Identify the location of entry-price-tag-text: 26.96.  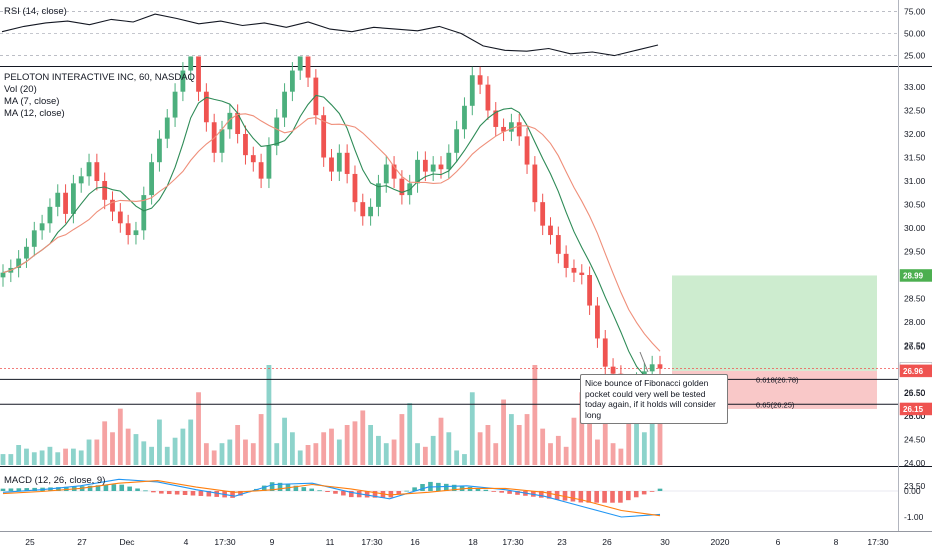
(913, 371).